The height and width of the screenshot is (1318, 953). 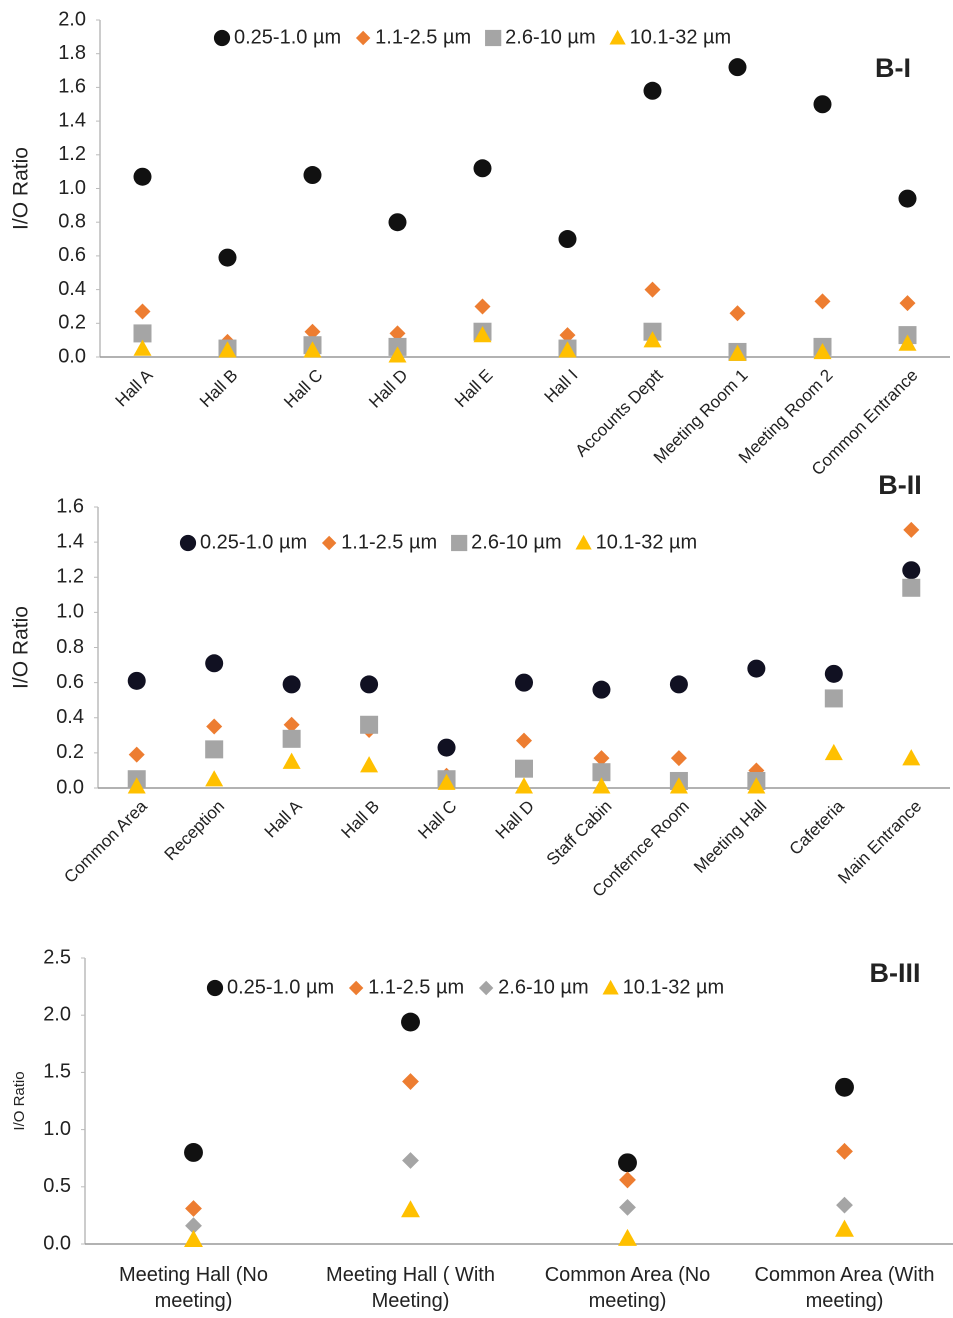 I want to click on x-tick-label-box: Common Area (With meeting), so click(x=844, y=1288).